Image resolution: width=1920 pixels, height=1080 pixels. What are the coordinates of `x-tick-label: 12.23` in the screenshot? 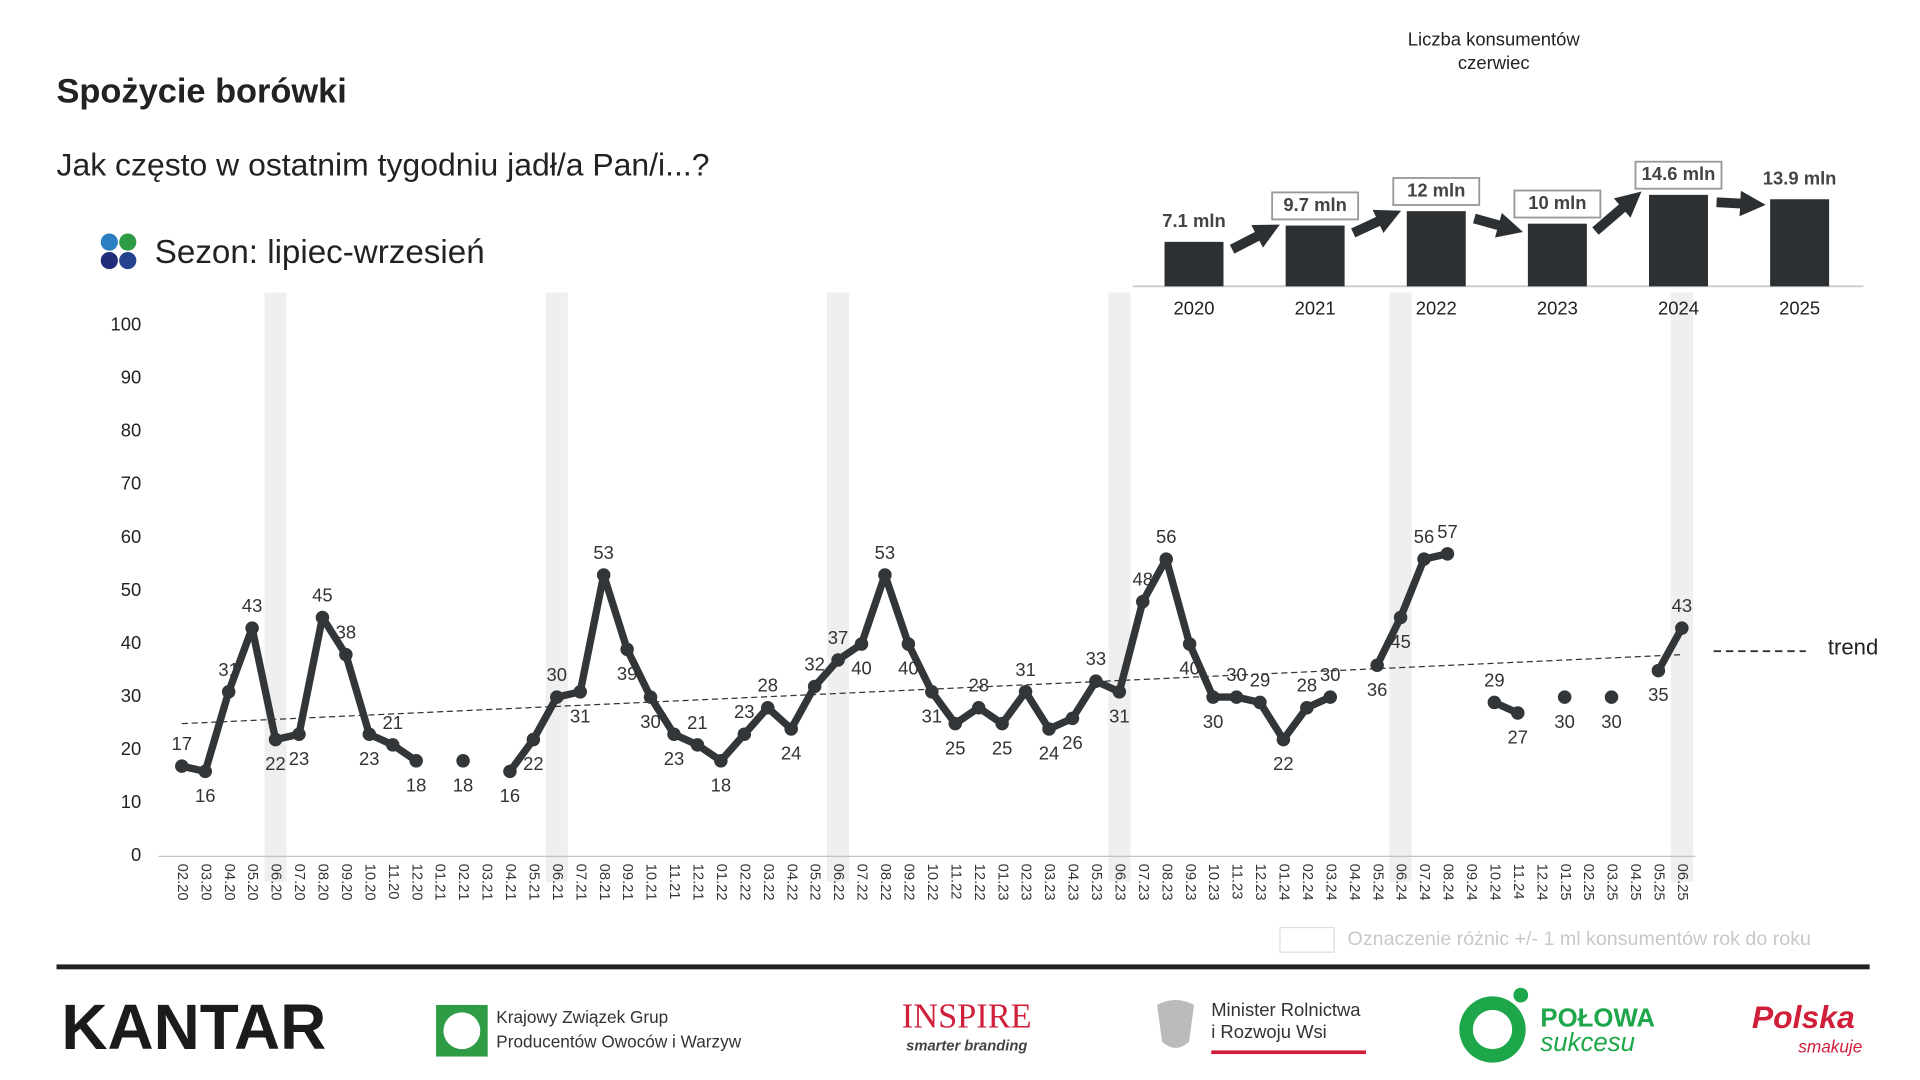 It's located at (1260, 882).